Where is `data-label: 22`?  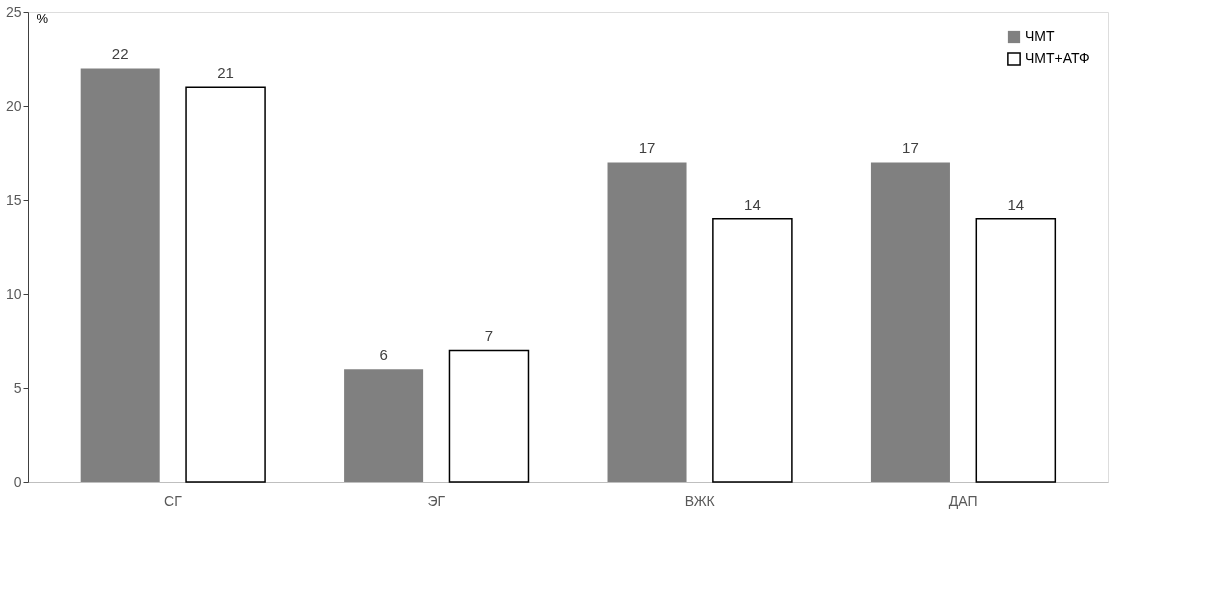 data-label: 22 is located at coordinates (120, 54).